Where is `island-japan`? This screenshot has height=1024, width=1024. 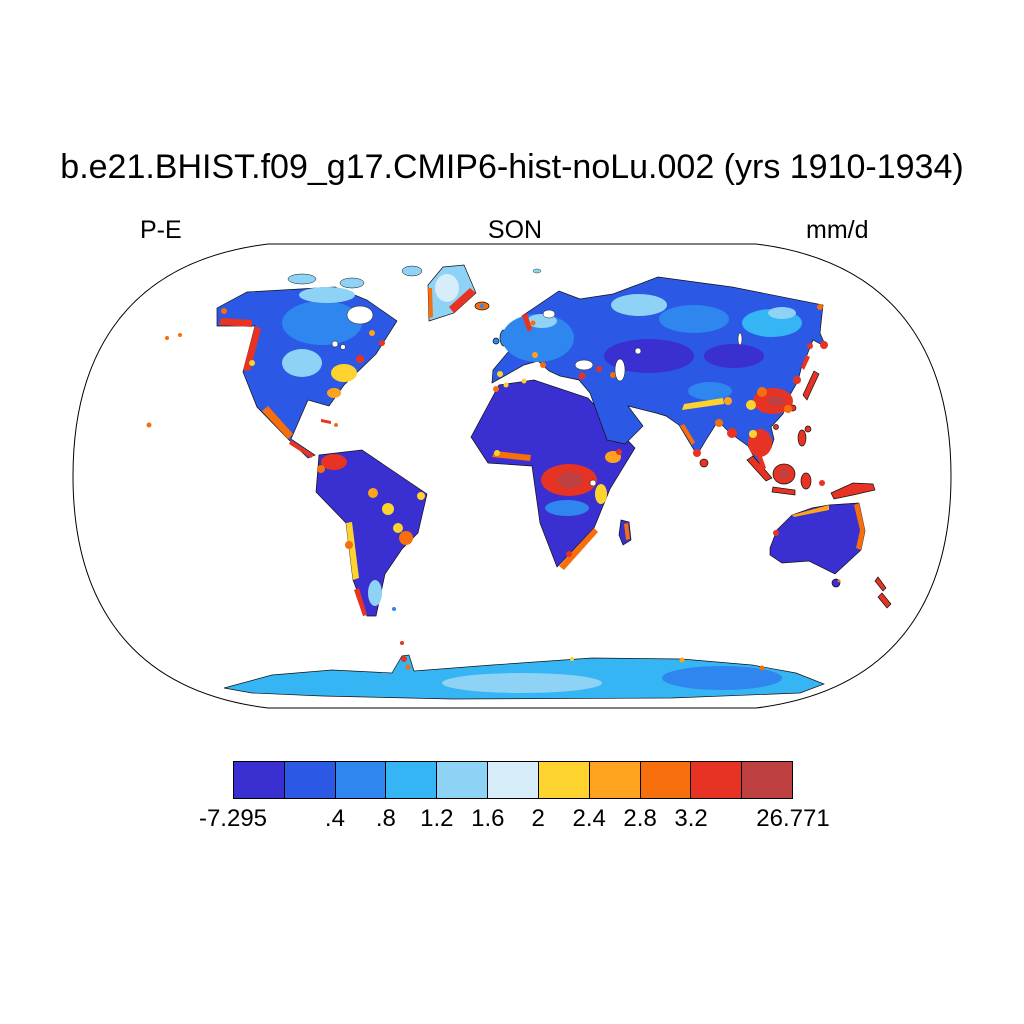
island-japan is located at coordinates (811, 385).